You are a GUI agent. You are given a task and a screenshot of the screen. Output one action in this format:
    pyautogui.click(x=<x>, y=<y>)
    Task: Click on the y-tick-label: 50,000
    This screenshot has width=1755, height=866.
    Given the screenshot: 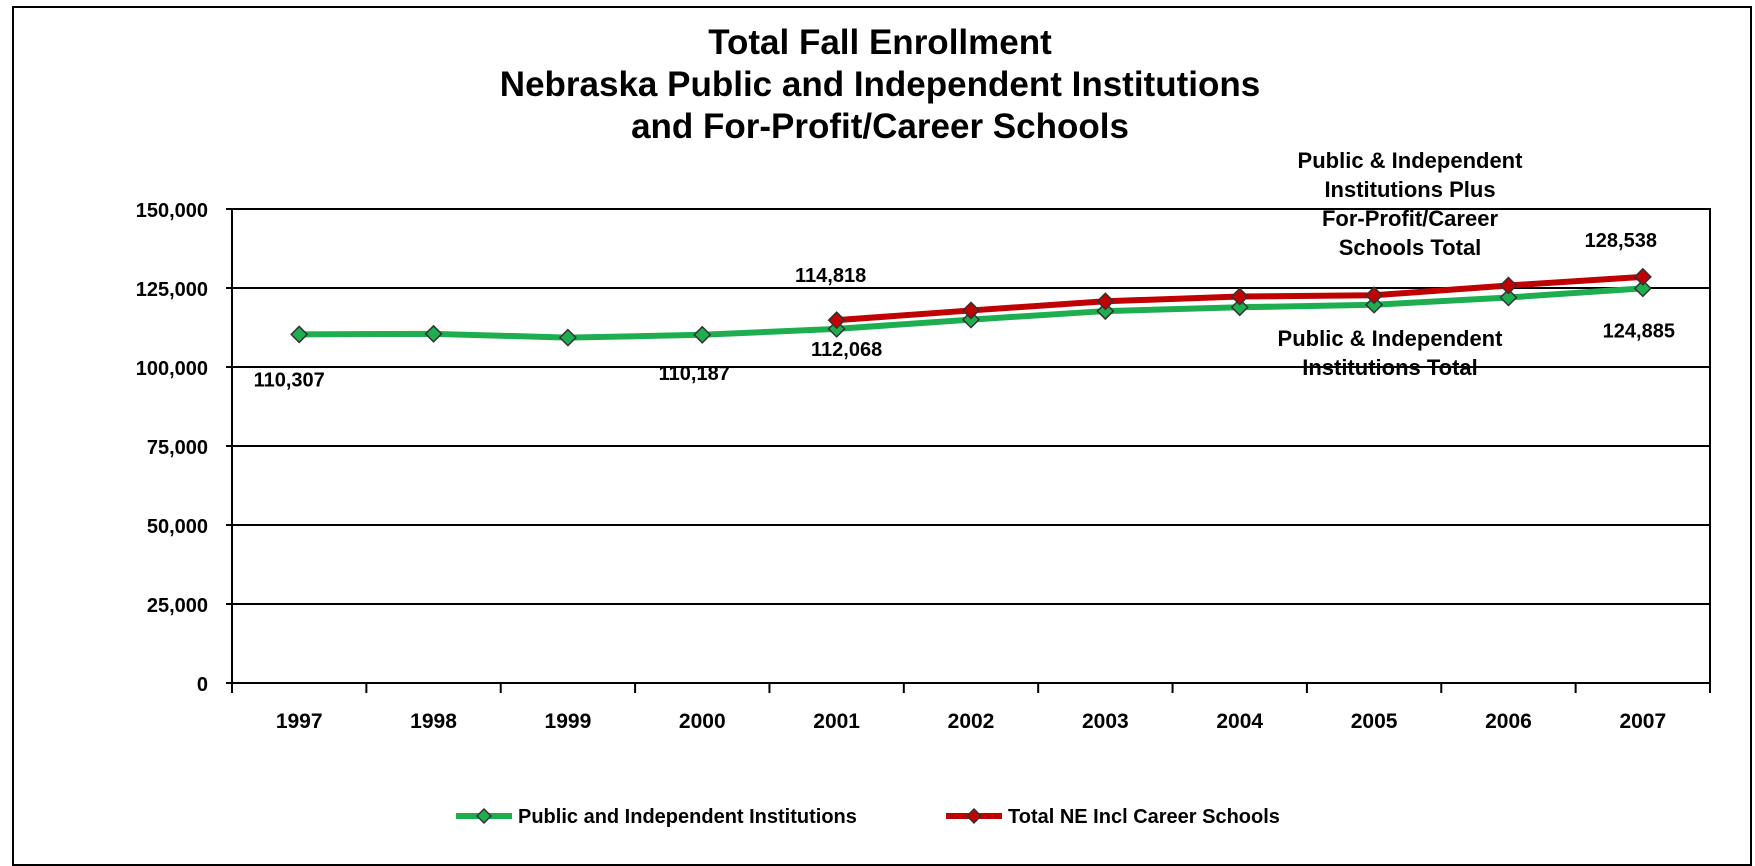 What is the action you would take?
    pyautogui.click(x=177, y=527)
    